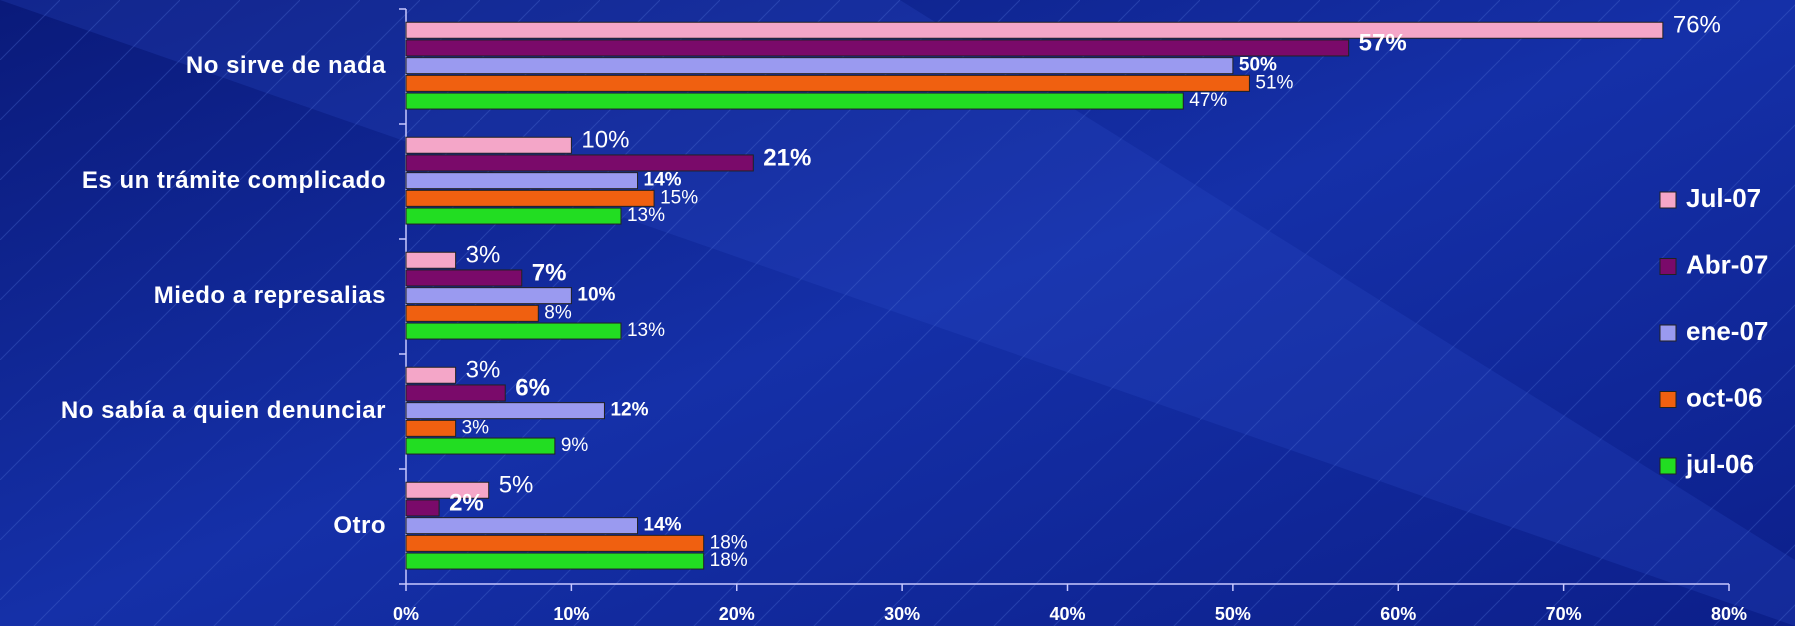 This screenshot has width=1795, height=626. What do you see at coordinates (679, 197) in the screenshot?
I see `data-label: 15%` at bounding box center [679, 197].